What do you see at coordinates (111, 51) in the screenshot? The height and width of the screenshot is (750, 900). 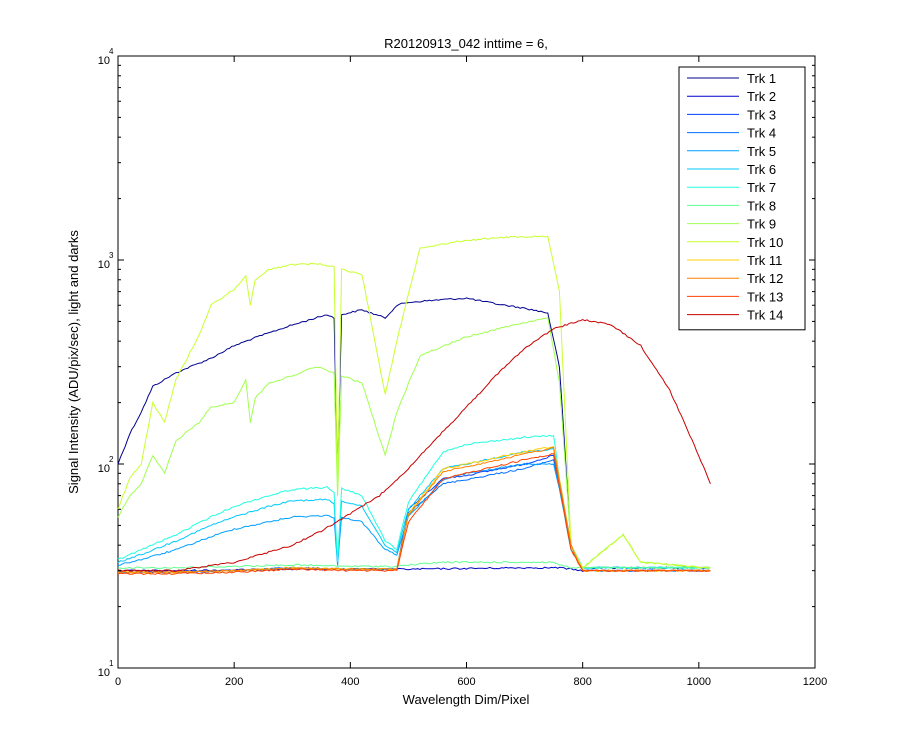 I see `y-tick-exponent: 4` at bounding box center [111, 51].